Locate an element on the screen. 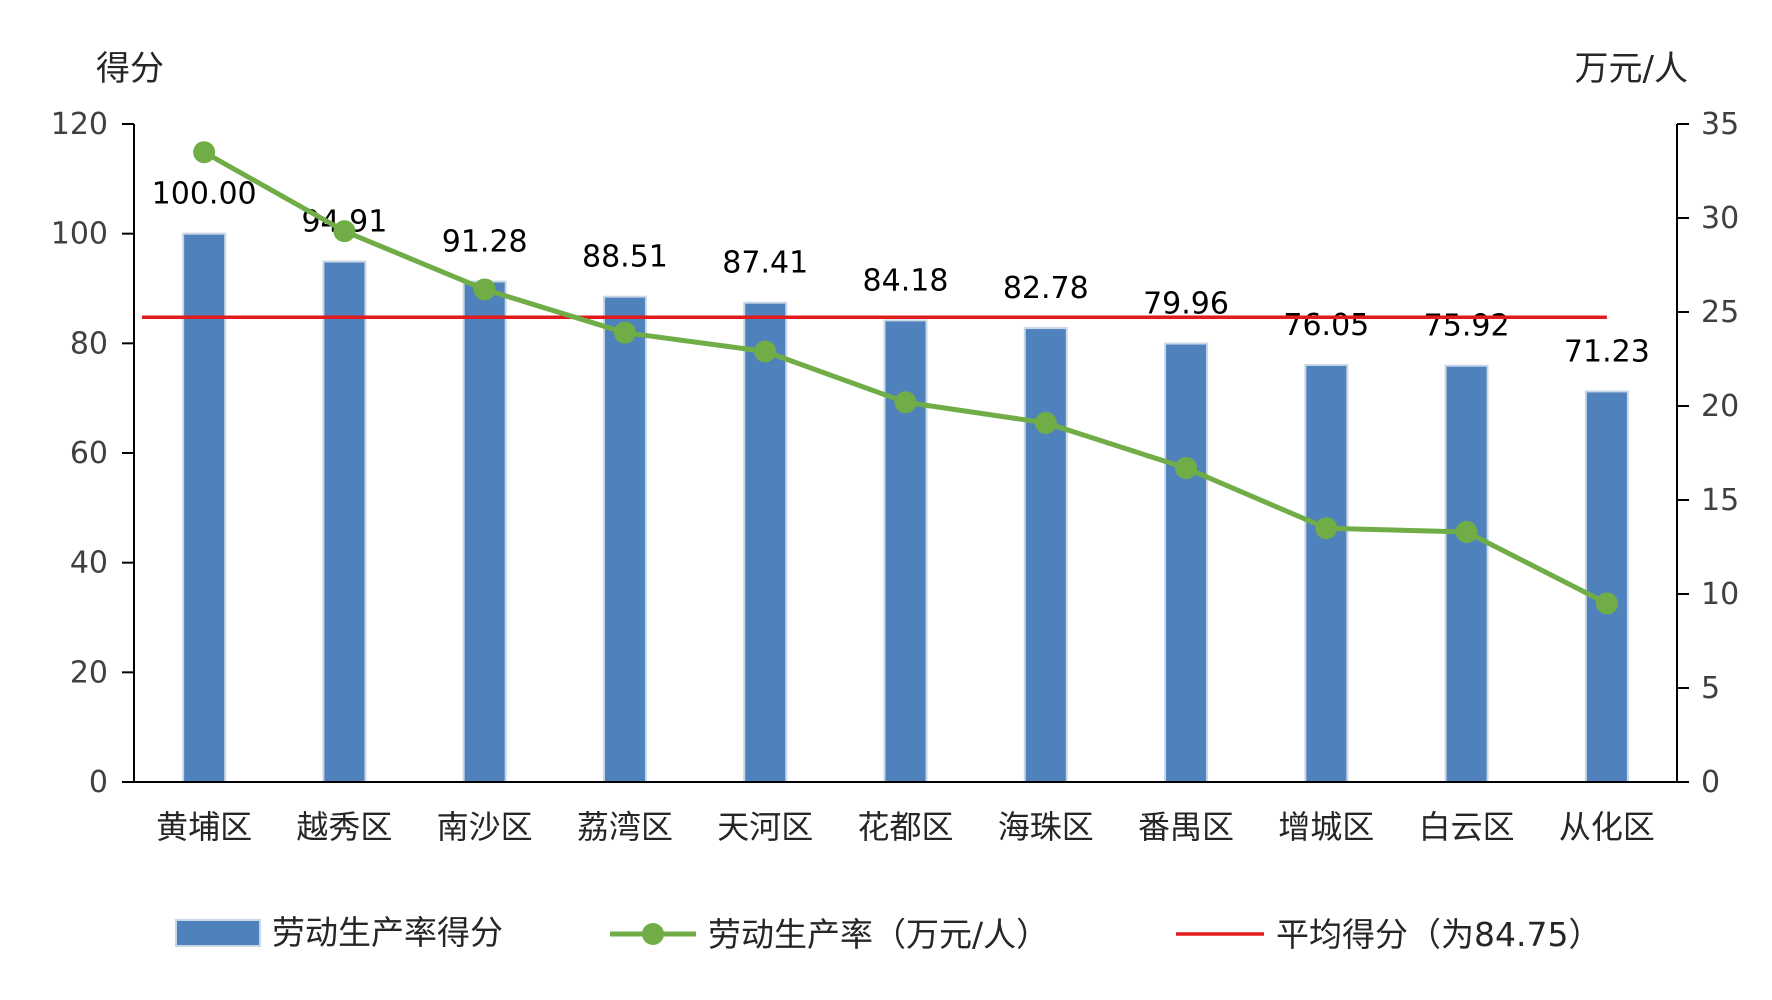 The height and width of the screenshot is (1000, 1772). legend-bar-label: 劳动生产率得分 is located at coordinates (387, 932).